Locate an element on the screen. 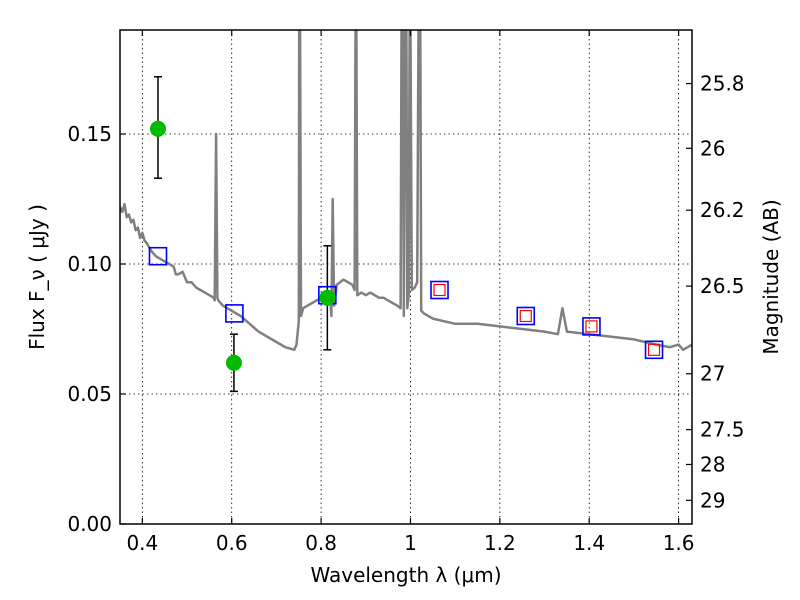  x-axis-label-text: Wavelength λ (μm) is located at coordinates (405, 575).